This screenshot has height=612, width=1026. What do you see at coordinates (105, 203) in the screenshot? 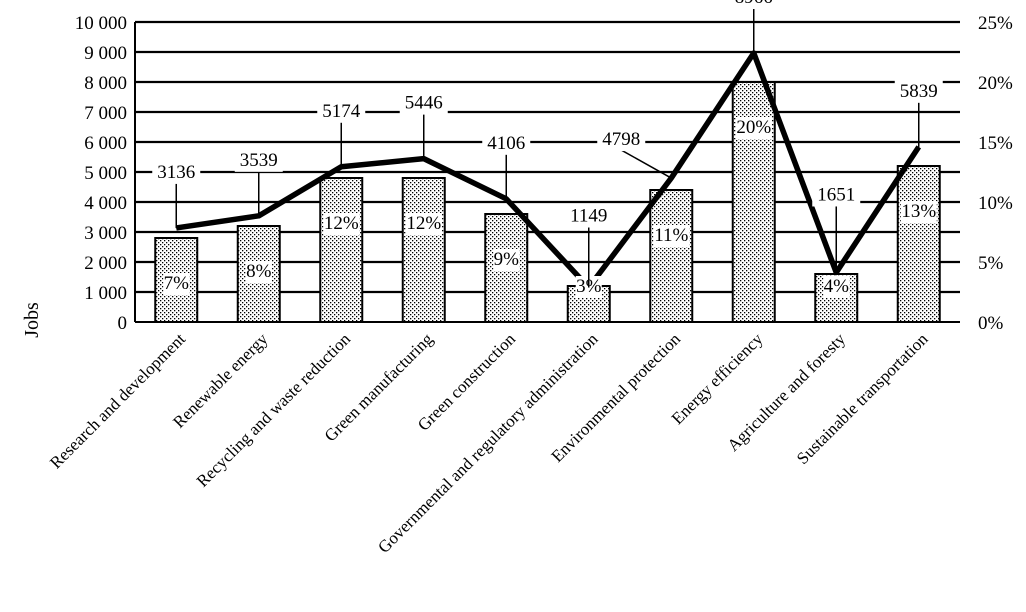
I see `y-tick-label: 4 000` at bounding box center [105, 203].